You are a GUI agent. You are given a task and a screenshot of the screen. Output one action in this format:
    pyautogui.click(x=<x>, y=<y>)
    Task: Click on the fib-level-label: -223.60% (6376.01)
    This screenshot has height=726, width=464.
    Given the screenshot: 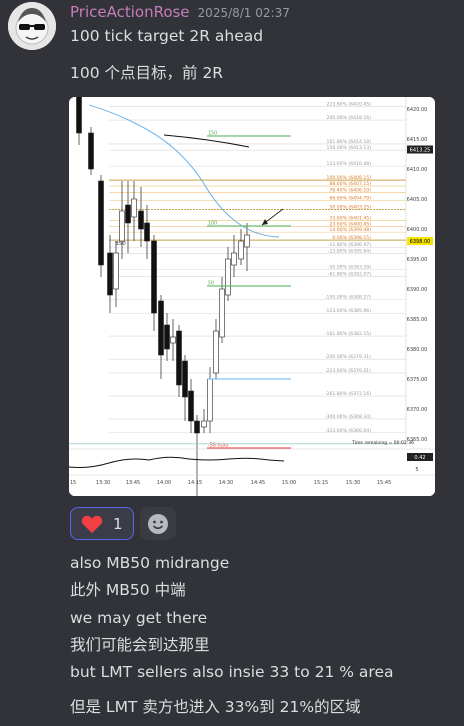 What is the action you would take?
    pyautogui.click(x=348, y=371)
    